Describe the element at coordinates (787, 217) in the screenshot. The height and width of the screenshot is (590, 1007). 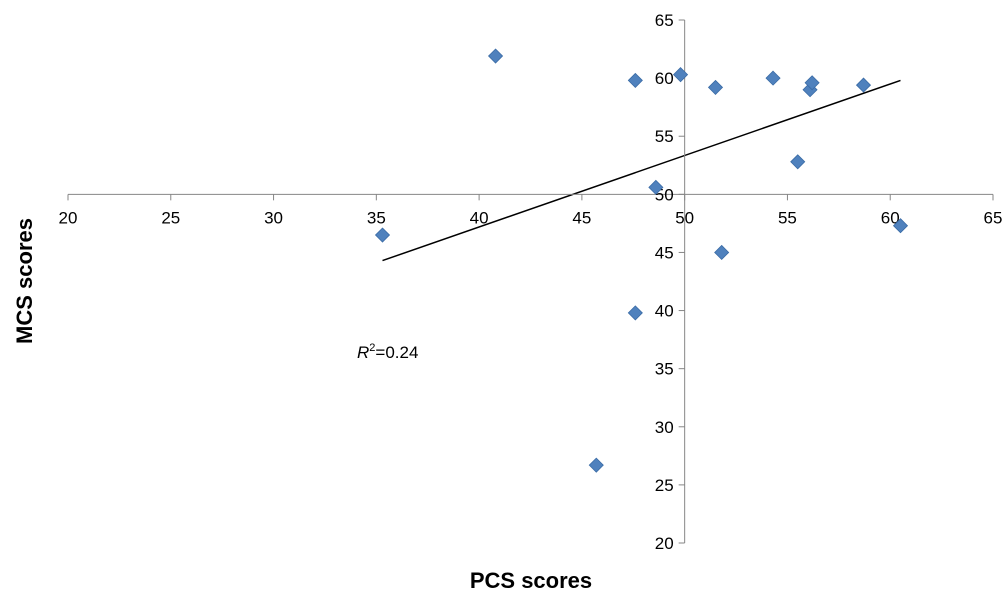
I see `x-tick-label: 55` at that location.